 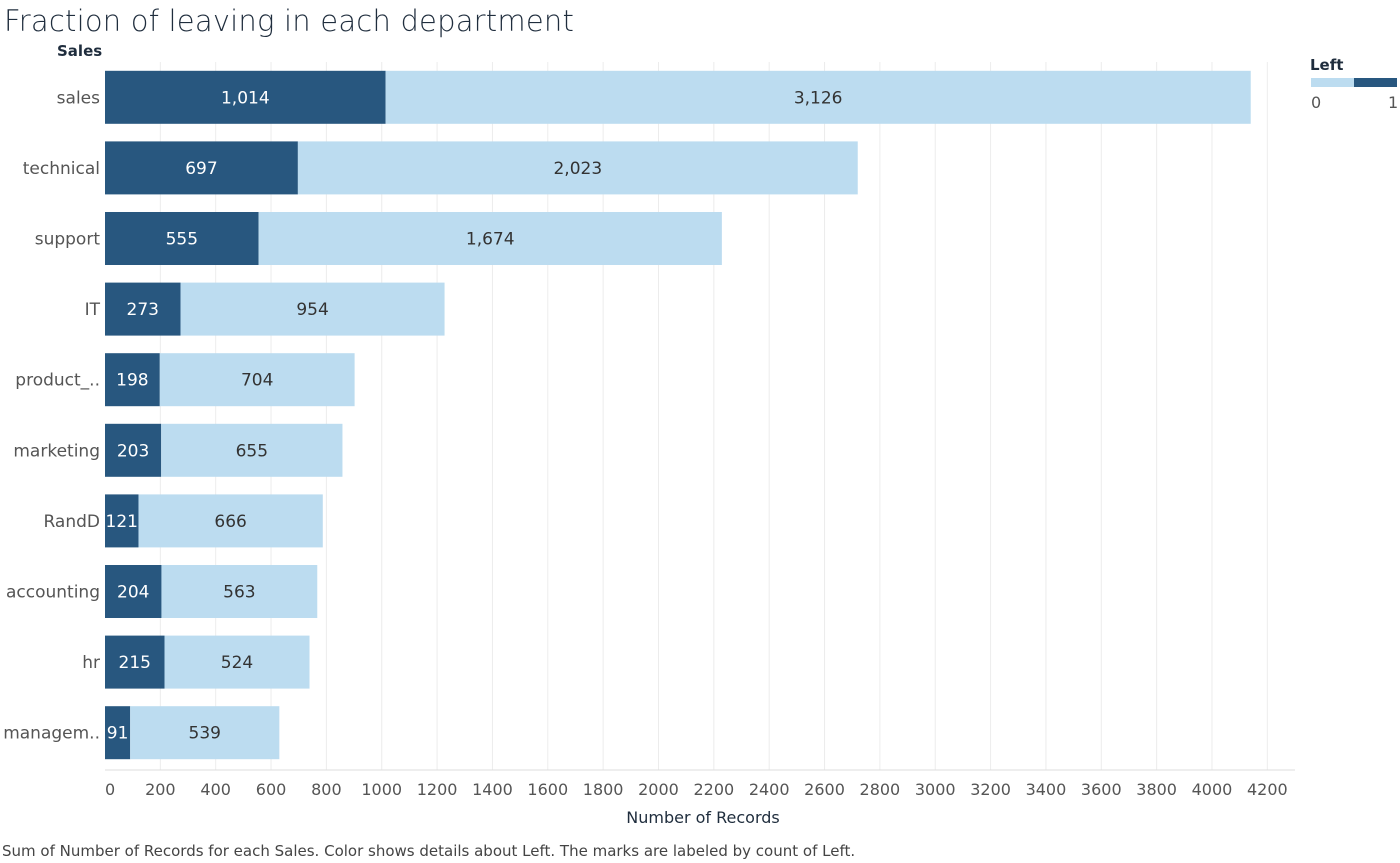 What do you see at coordinates (61, 169) in the screenshot?
I see `category-label-technical: technical` at bounding box center [61, 169].